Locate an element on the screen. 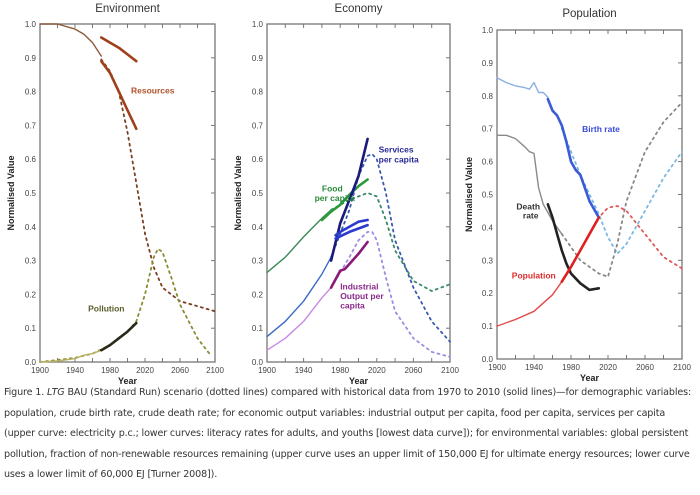  series-resources-model-history-thin is located at coordinates (71, 40).